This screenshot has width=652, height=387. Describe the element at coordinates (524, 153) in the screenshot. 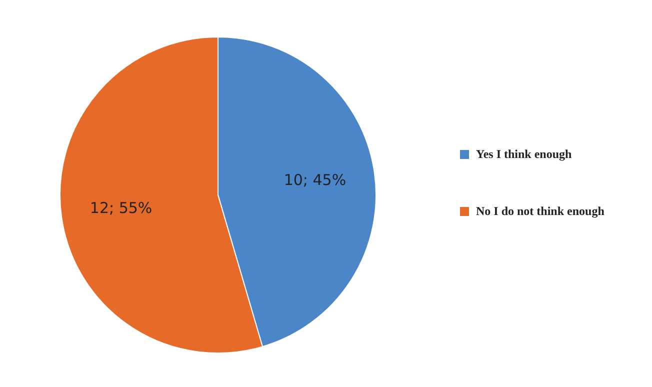

I see `legend-label: Yes I think enough` at that location.